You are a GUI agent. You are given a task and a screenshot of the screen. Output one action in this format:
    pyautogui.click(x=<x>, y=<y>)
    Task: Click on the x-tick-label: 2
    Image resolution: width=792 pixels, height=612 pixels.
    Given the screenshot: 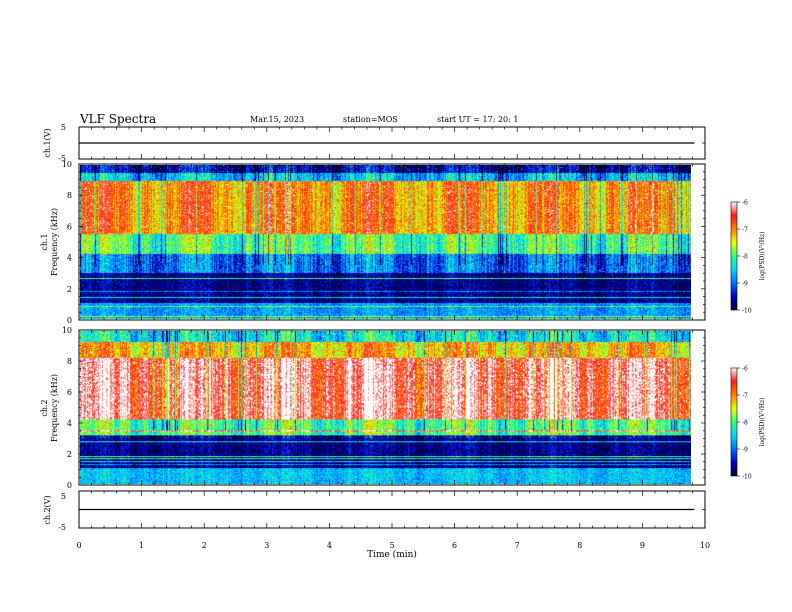 What is the action you would take?
    pyautogui.click(x=204, y=545)
    